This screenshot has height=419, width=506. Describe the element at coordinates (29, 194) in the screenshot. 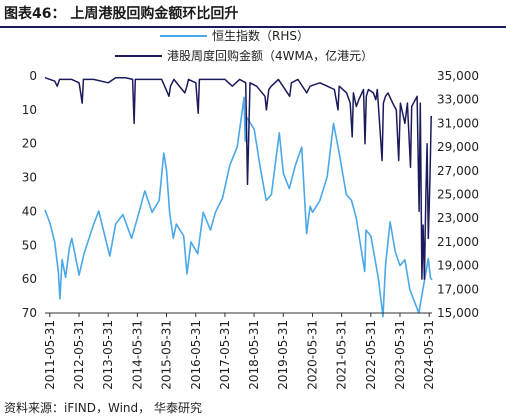

I see `left-axis: 0 10 20 30 40 50 60 70` at that location.